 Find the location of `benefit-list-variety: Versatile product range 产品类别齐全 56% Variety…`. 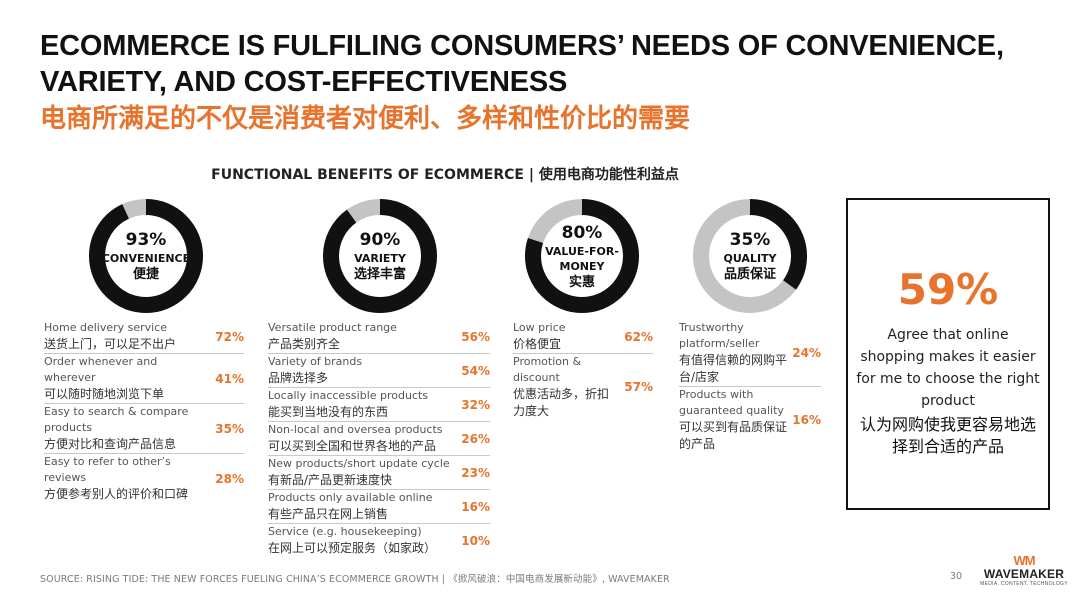

benefit-list-variety: Versatile product range 产品类别齐全 56% Variety… is located at coordinates (379, 438).